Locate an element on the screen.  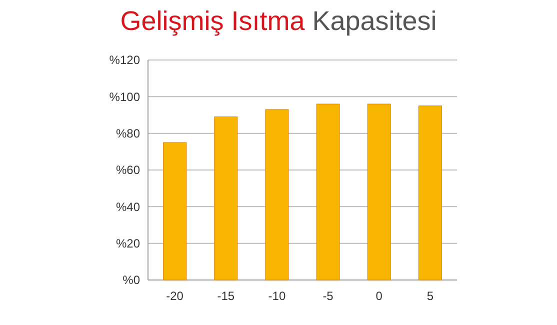
y-tick-label: %20 is located at coordinates (128, 243).